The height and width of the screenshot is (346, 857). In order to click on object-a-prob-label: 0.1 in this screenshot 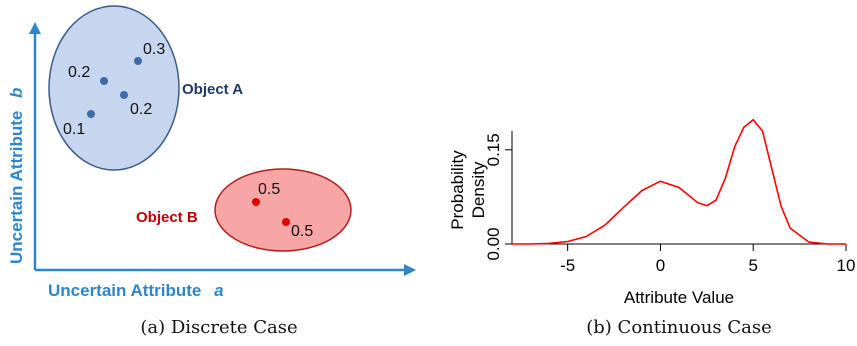, I will do `click(74, 129)`.